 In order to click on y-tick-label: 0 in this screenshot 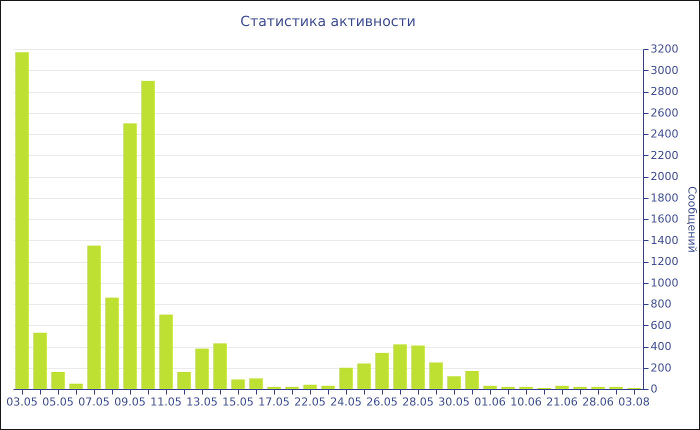, I will do `click(654, 389)`.